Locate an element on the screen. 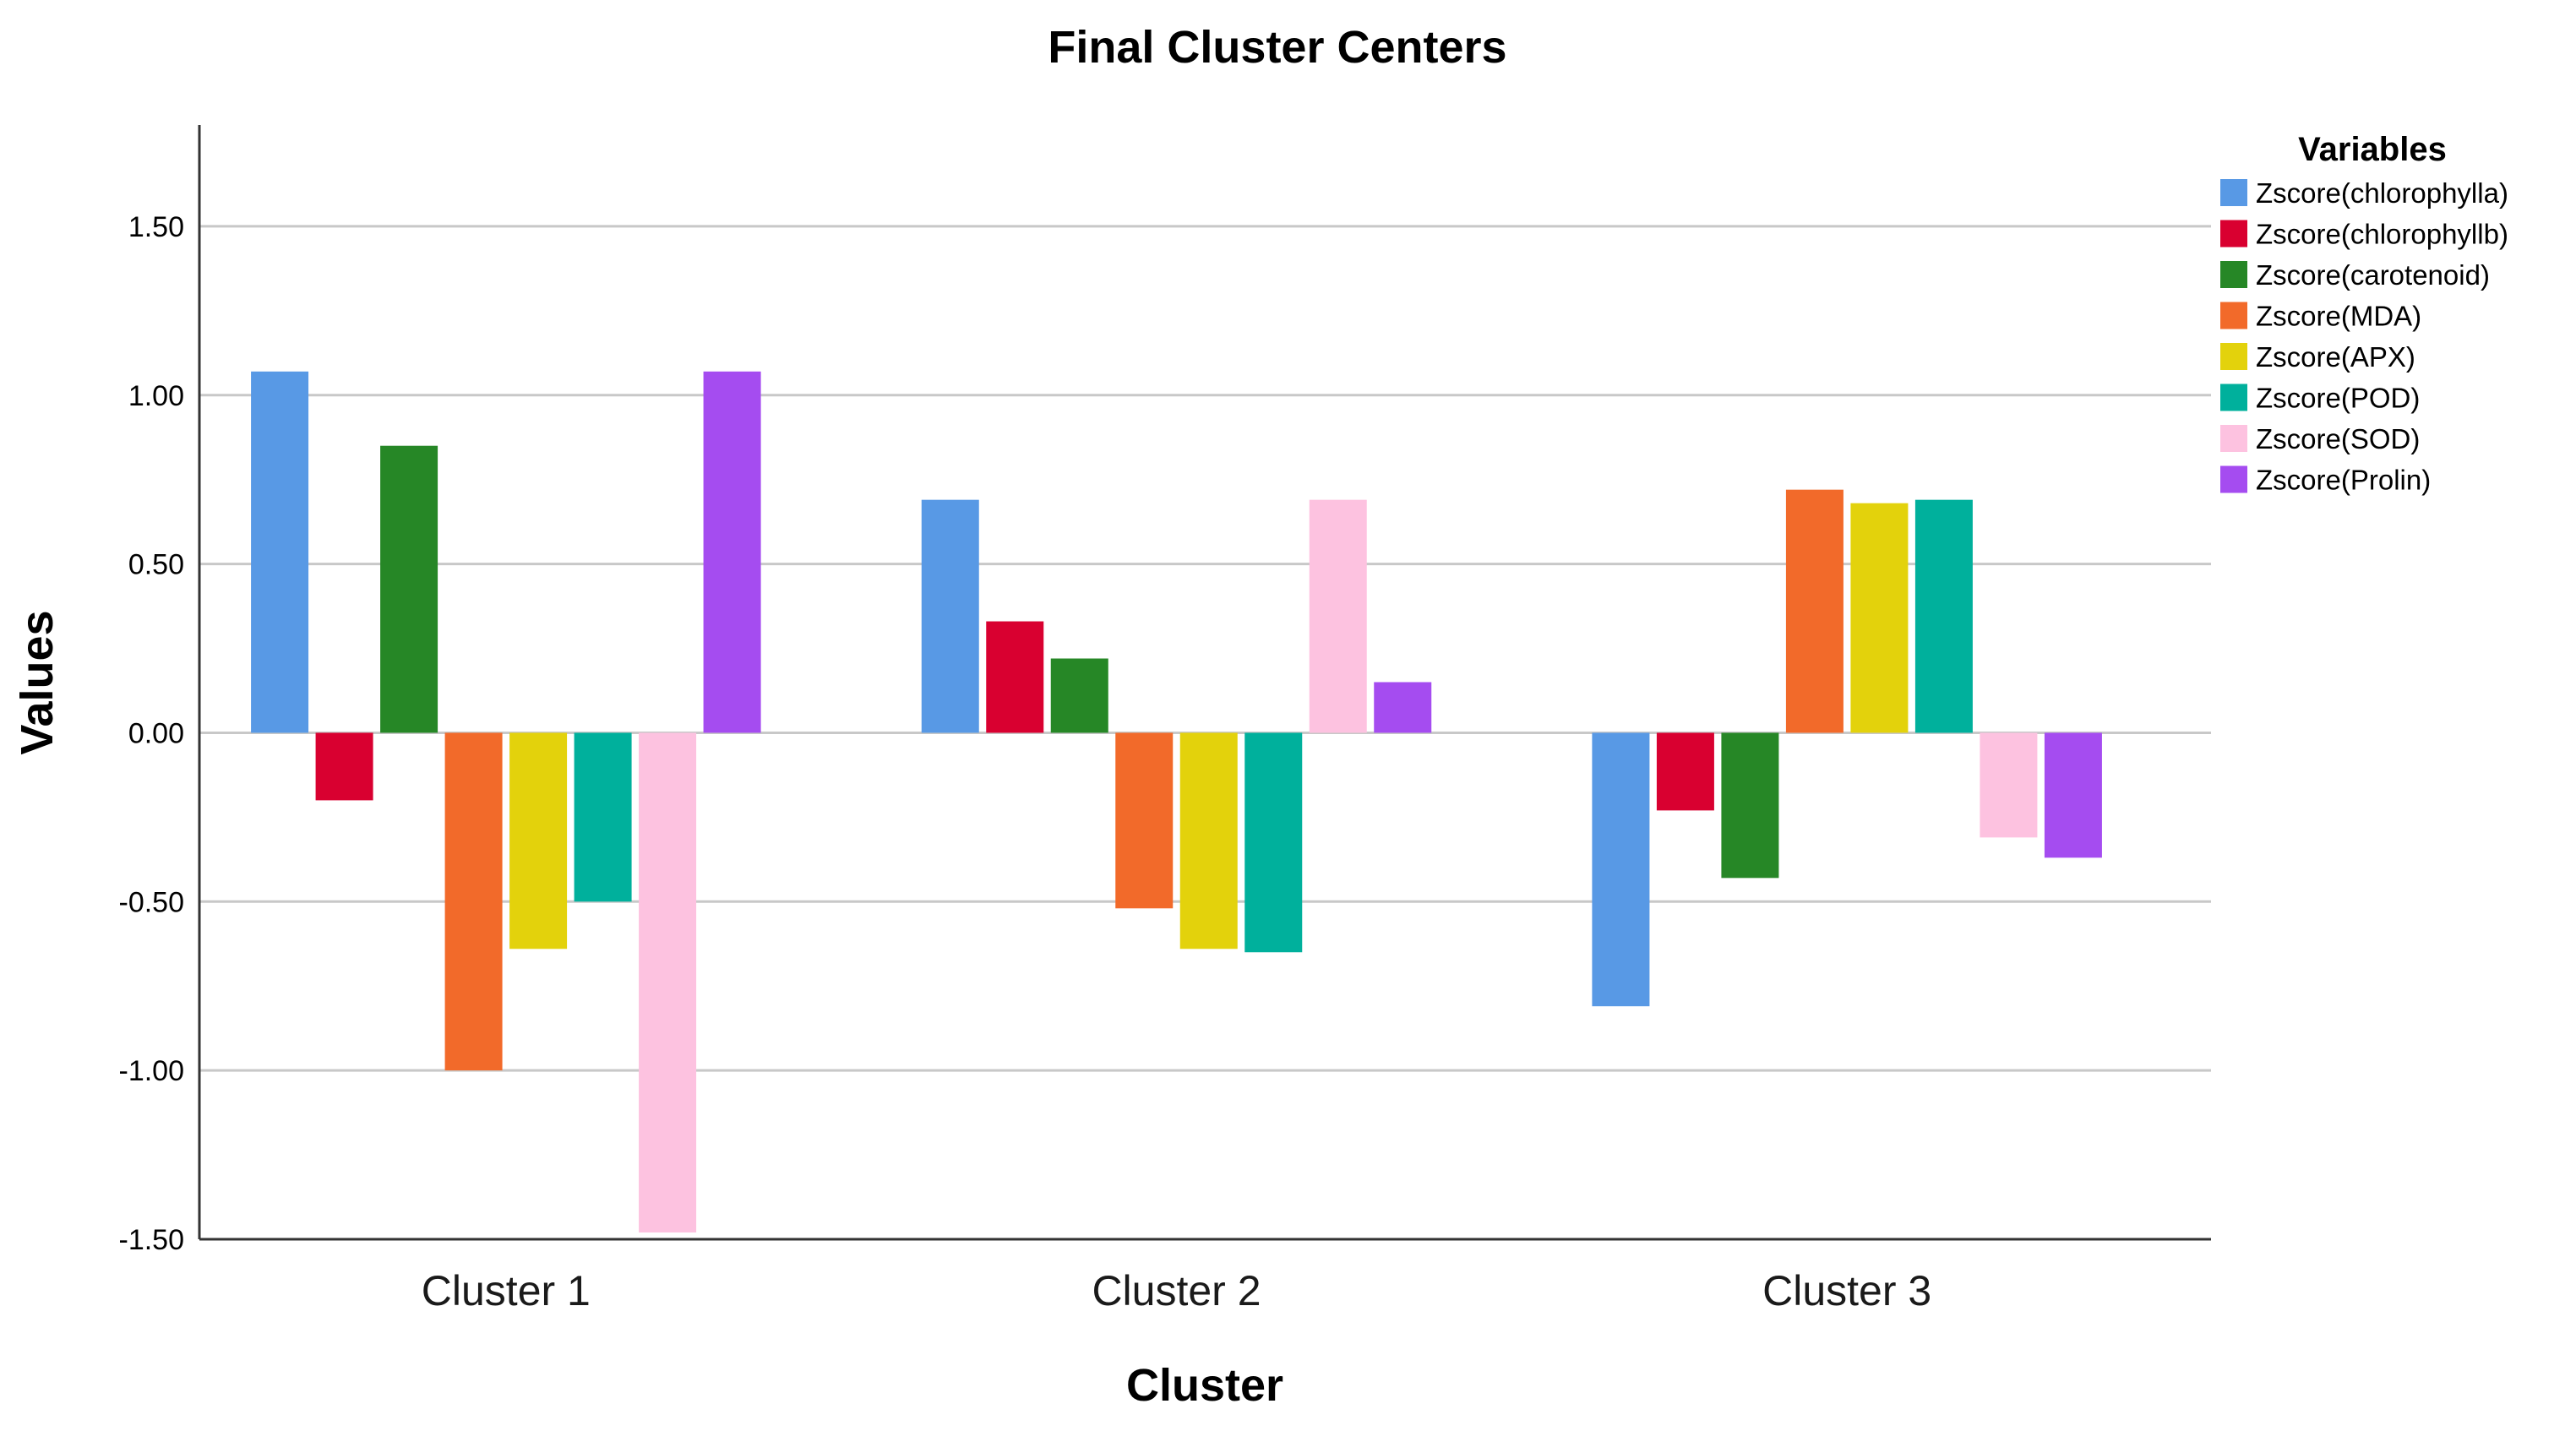  x-category-label: Cluster 1 is located at coordinates (506, 1290).